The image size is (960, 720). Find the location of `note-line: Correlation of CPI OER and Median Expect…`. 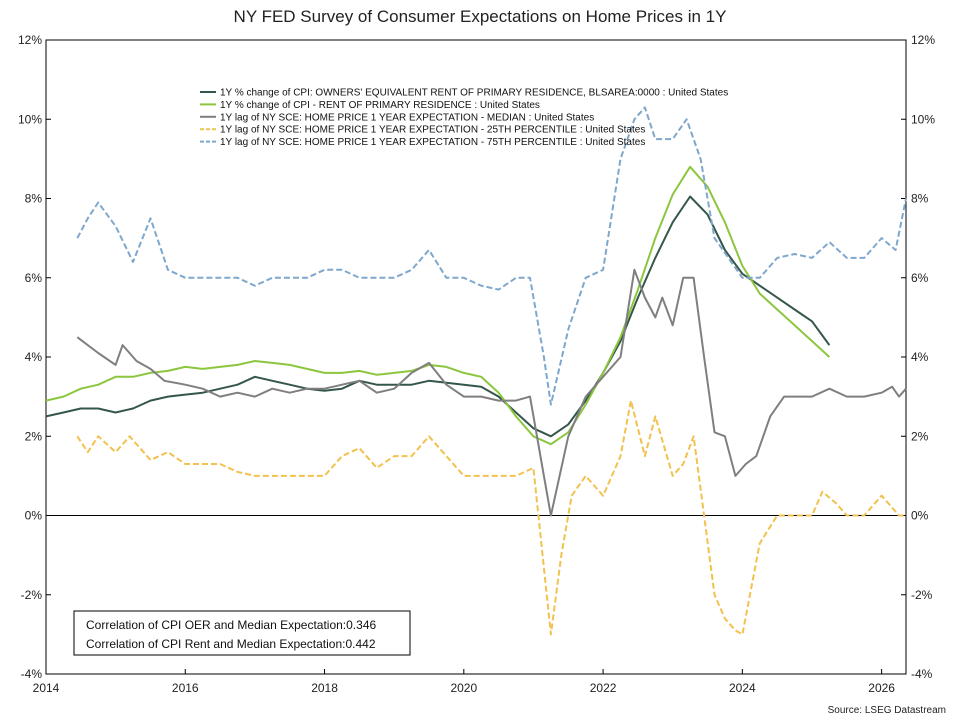

note-line: Correlation of CPI OER and Median Expect… is located at coordinates (231, 625).